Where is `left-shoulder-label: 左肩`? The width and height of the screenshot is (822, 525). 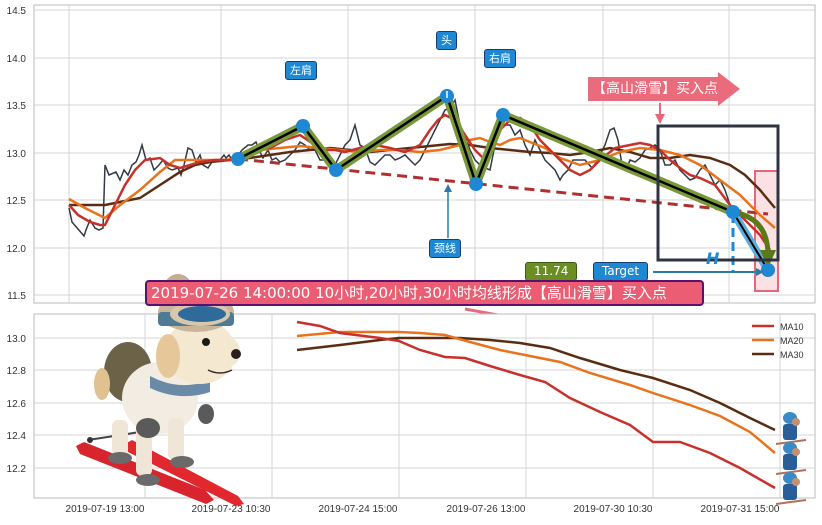
left-shoulder-label: 左肩 is located at coordinates (301, 70).